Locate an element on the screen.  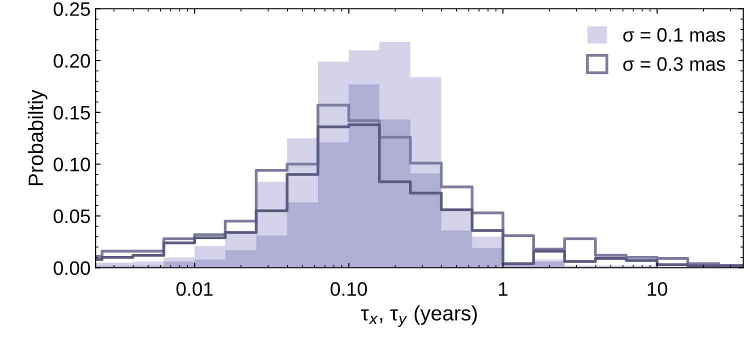
legend-label: σ = 0.3 mas is located at coordinates (674, 64).